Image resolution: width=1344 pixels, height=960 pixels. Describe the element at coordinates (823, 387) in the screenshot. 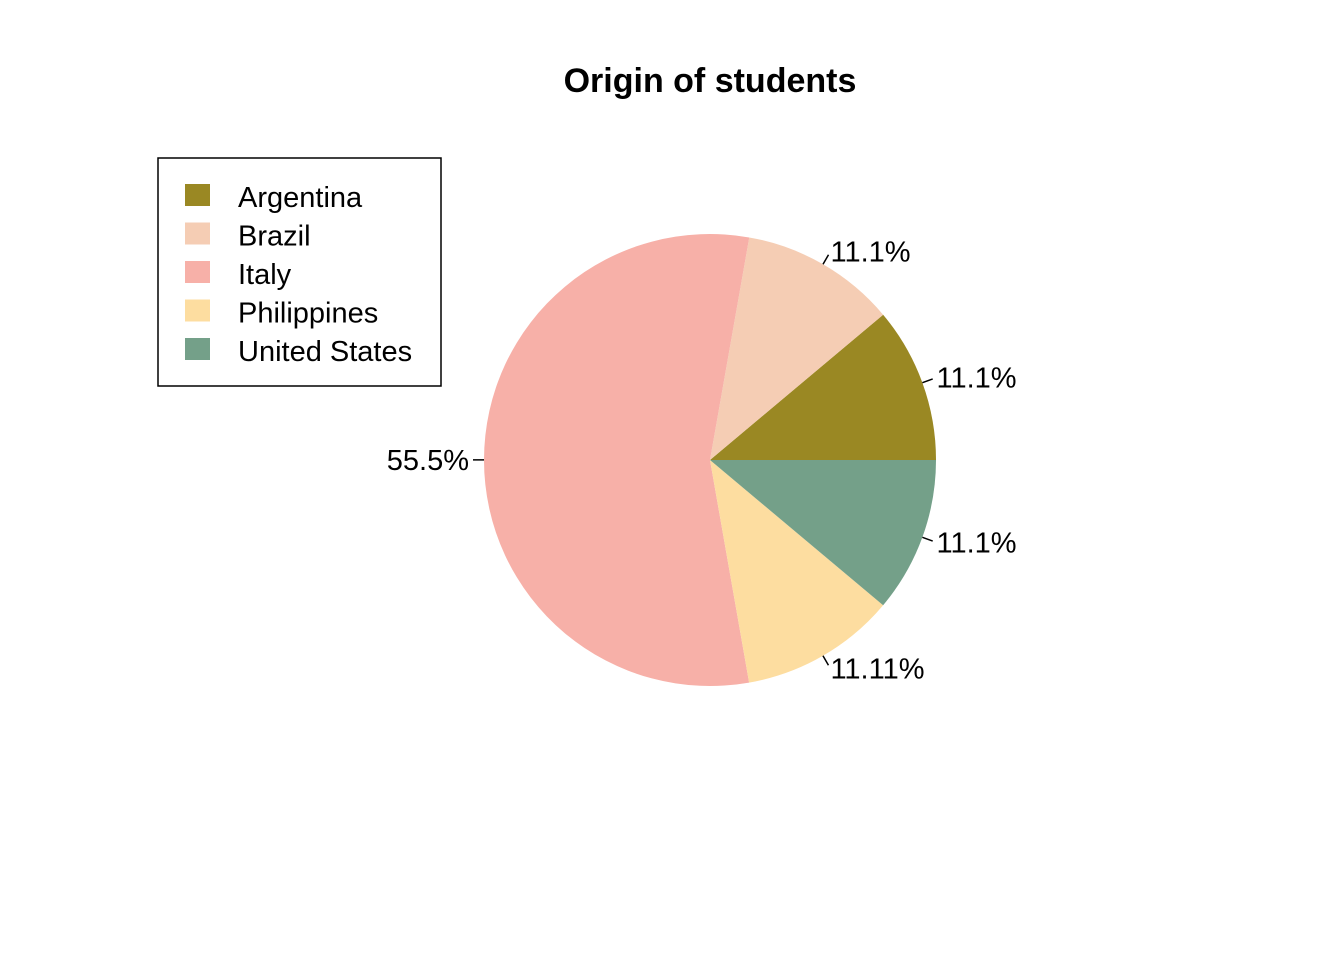

I see `pie-slice-argentina` at that location.